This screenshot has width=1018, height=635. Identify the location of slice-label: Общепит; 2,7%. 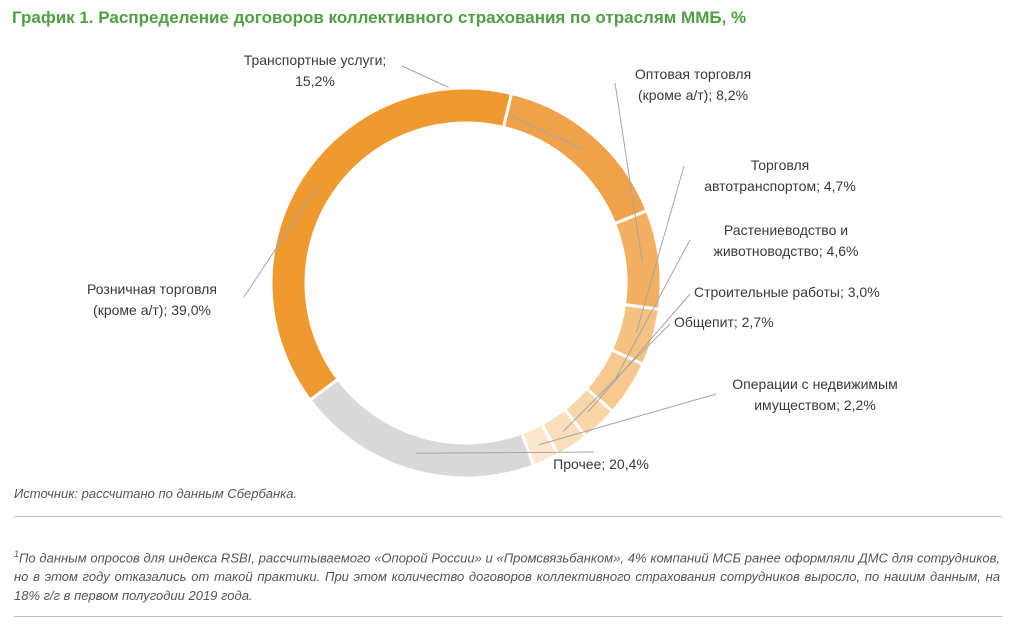
(724, 322).